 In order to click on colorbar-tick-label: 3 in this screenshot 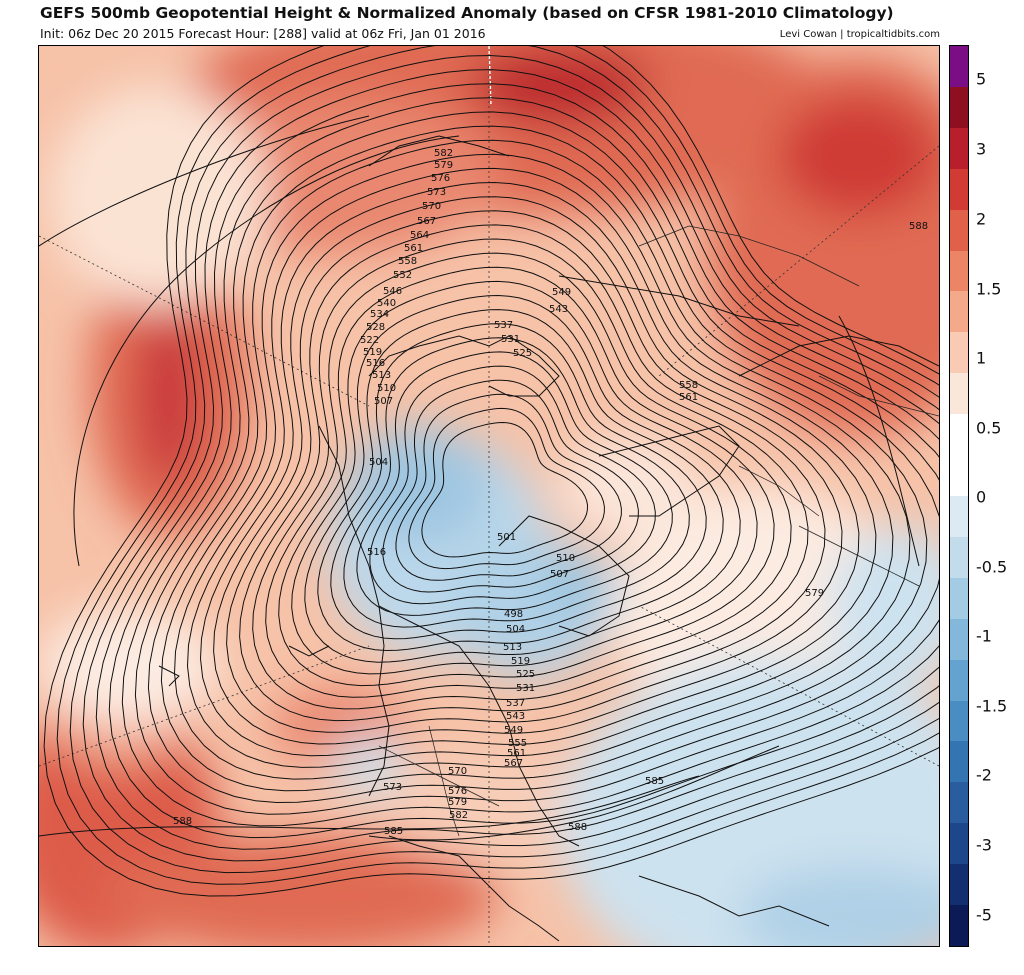, I will do `click(981, 149)`.